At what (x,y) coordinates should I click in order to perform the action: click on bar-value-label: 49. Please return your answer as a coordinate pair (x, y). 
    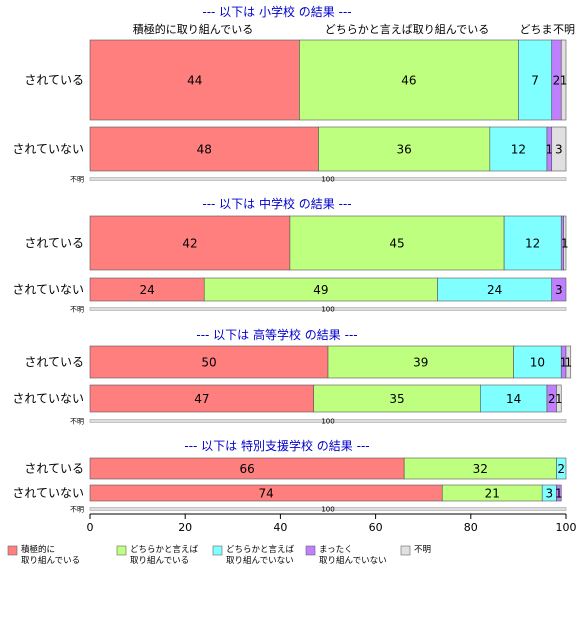
    Looking at the image, I should click on (320, 290).